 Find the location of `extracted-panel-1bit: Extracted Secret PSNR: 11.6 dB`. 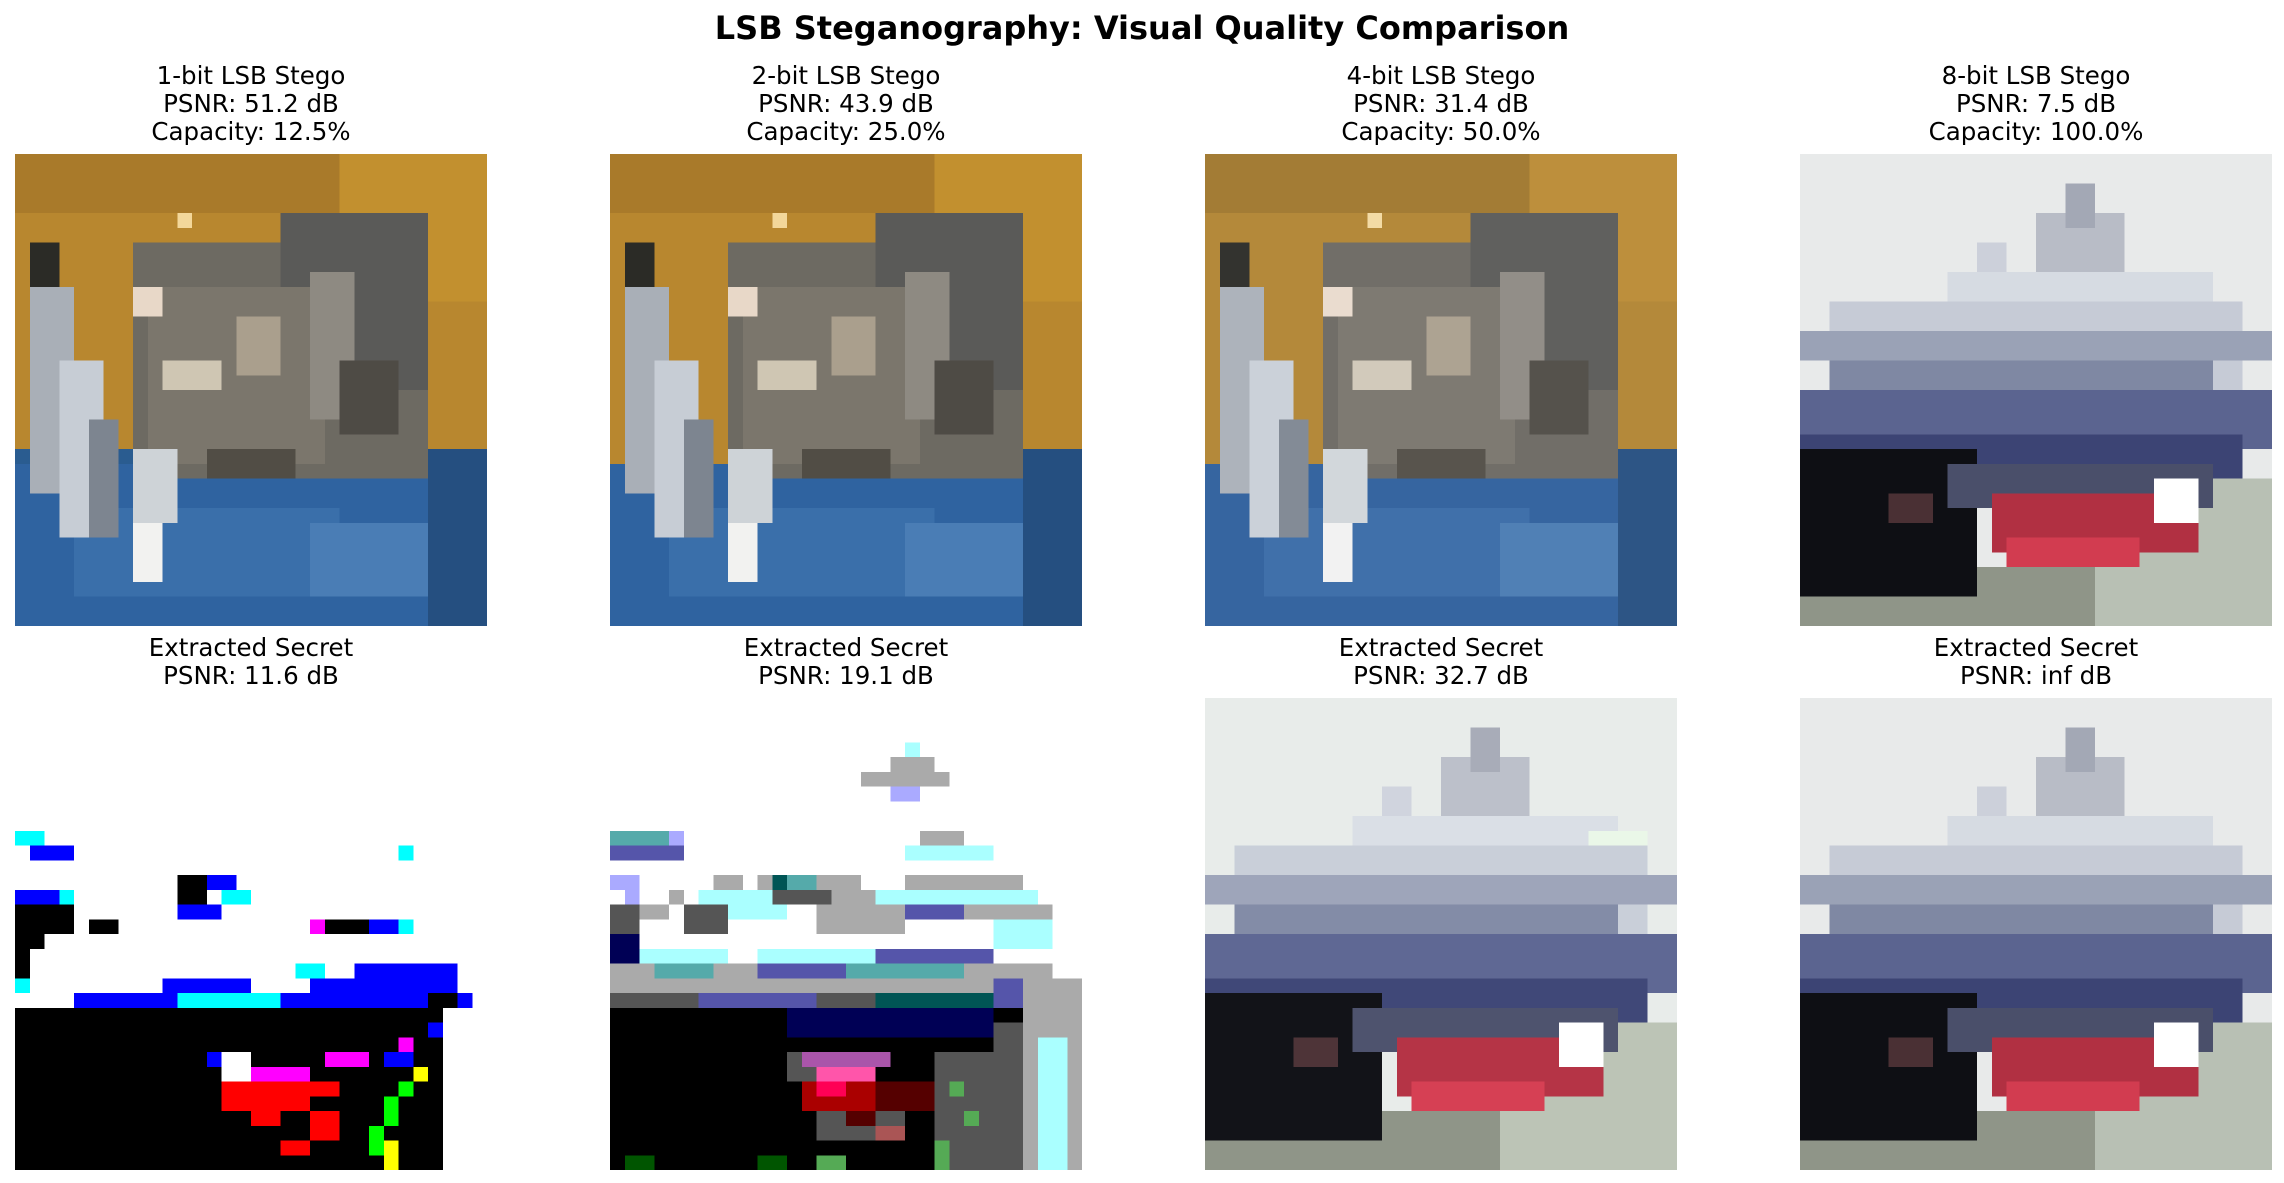

extracted-panel-1bit: Extracted Secret PSNR: 11.6 dB is located at coordinates (251, 902).